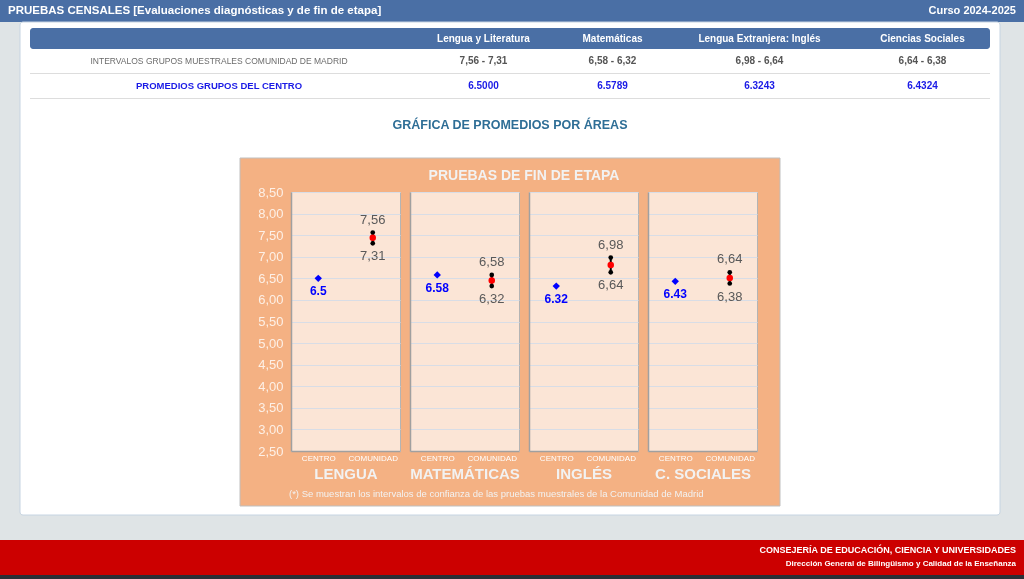  What do you see at coordinates (703, 473) in the screenshot?
I see `x-axis-title: C. SOCIALES` at bounding box center [703, 473].